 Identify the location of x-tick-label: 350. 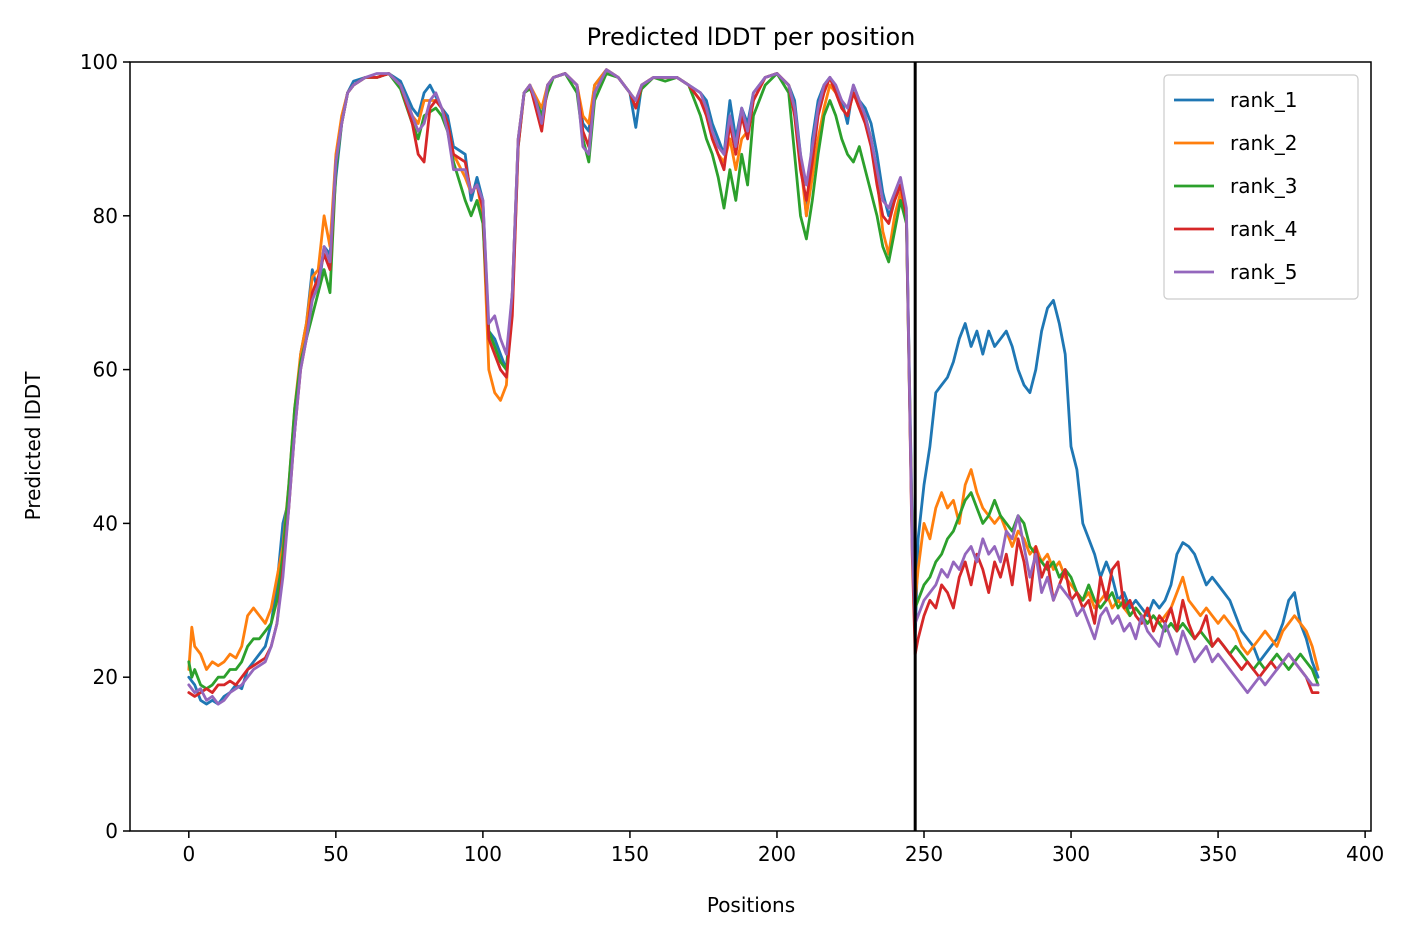
(1218, 854).